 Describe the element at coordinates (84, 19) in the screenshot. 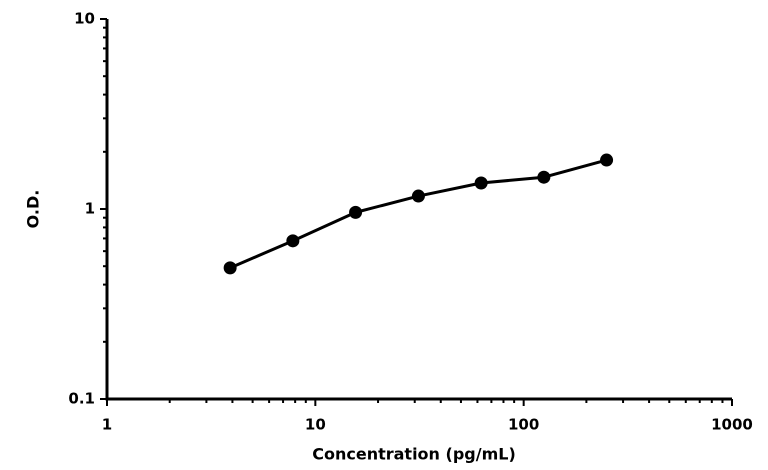

I see `y-tick-label: 10` at that location.